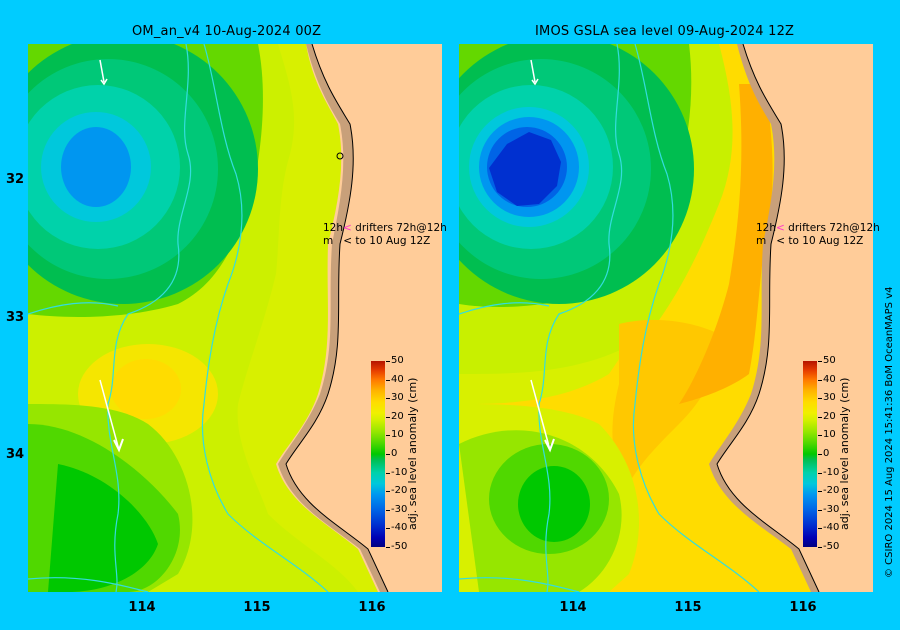 The image size is (900, 630). I want to click on right-colorbar, so click(810, 454).